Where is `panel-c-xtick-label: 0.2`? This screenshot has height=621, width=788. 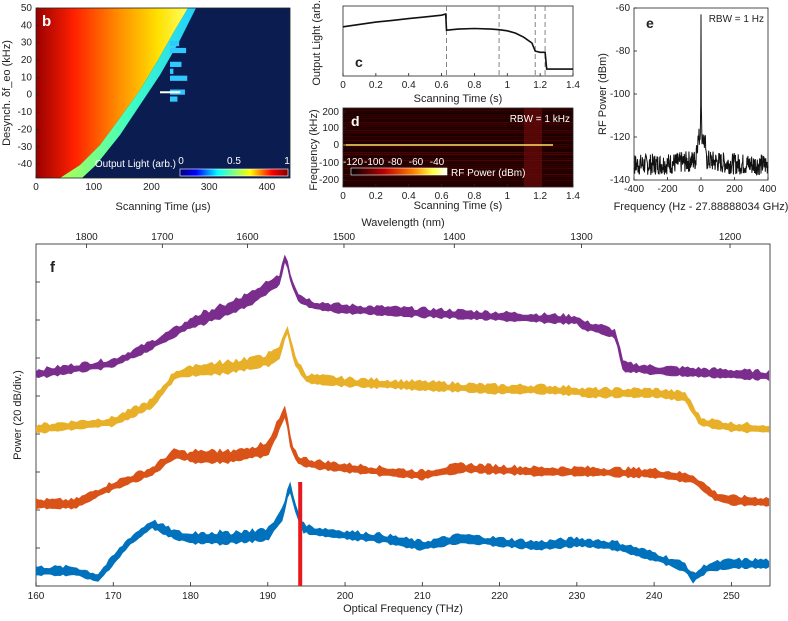
panel-c-xtick-label: 0.2 is located at coordinates (376, 85).